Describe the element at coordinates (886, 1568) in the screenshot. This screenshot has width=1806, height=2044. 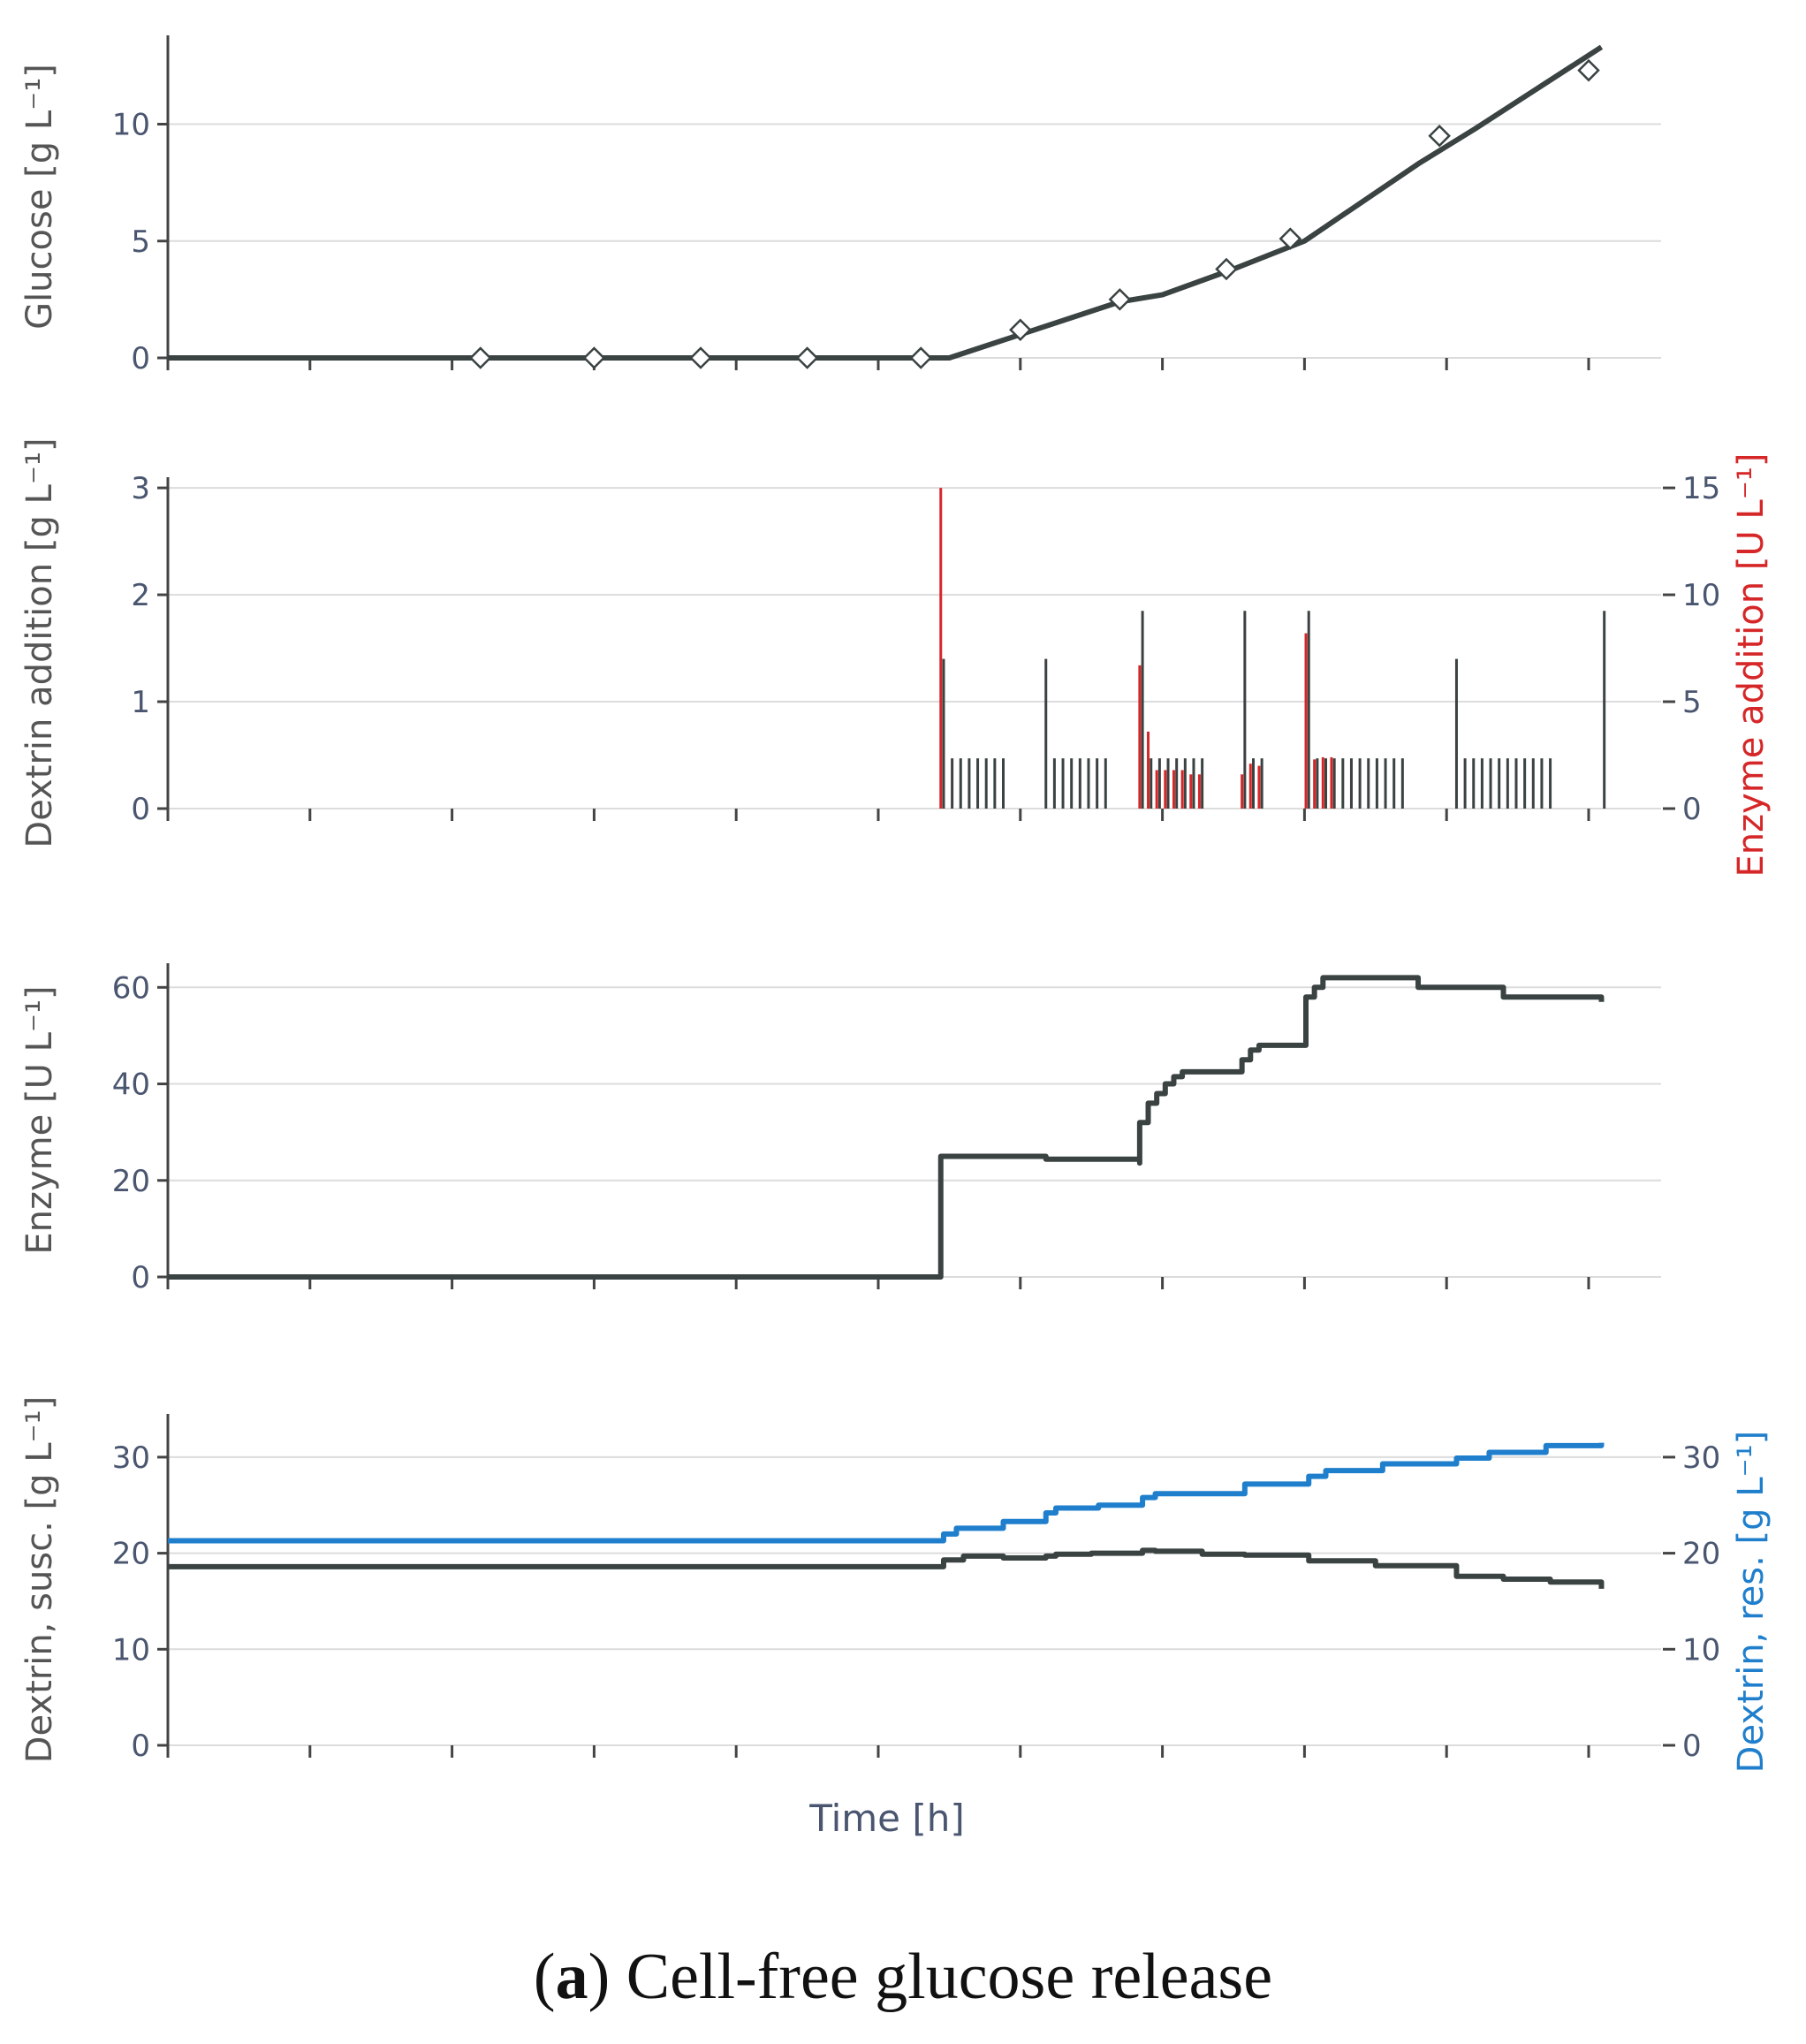
I see `series-line-dextrin-susc-` at that location.